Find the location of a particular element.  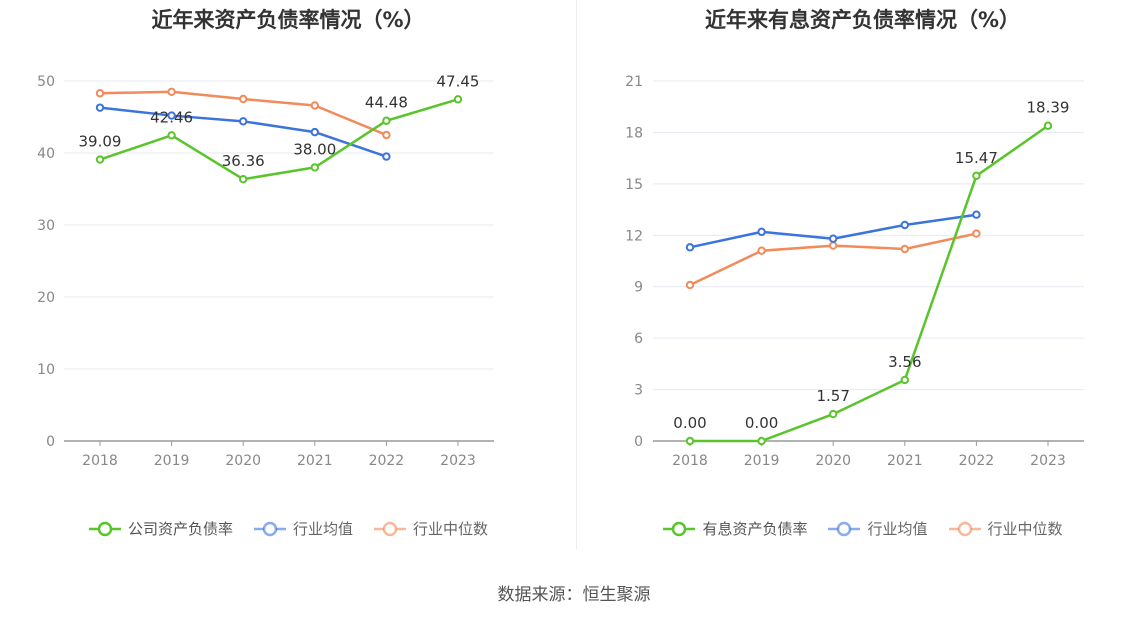

chart-legend: 有息资产负债率 行业均值 行业中位数 is located at coordinates (862, 528).